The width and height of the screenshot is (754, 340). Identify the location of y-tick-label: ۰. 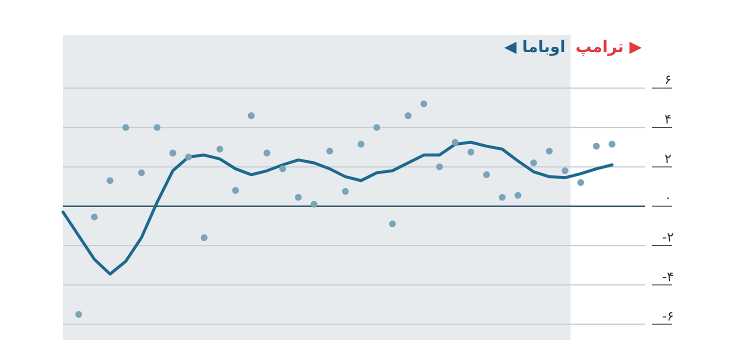
(668, 198).